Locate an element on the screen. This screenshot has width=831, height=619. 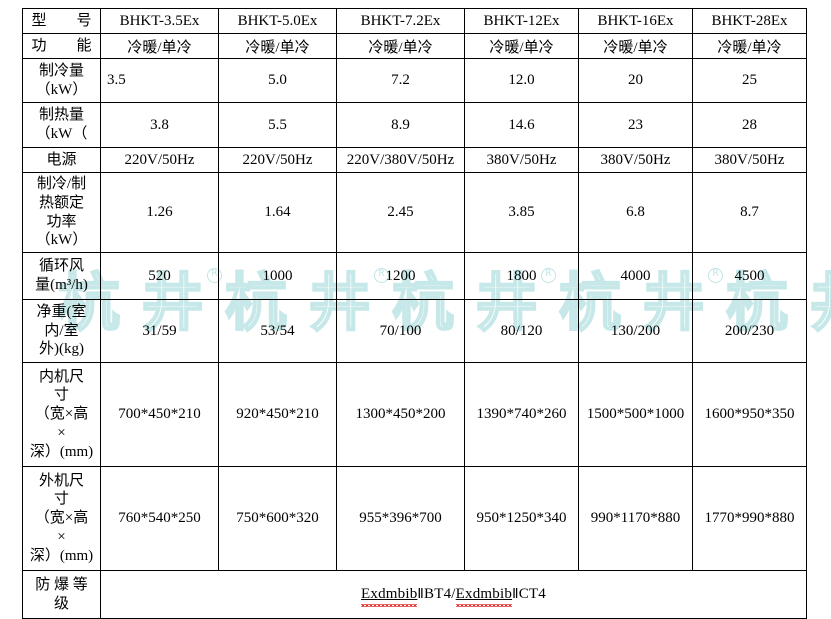
cell-function-4: 冷暖/单冷 is located at coordinates (521, 46).